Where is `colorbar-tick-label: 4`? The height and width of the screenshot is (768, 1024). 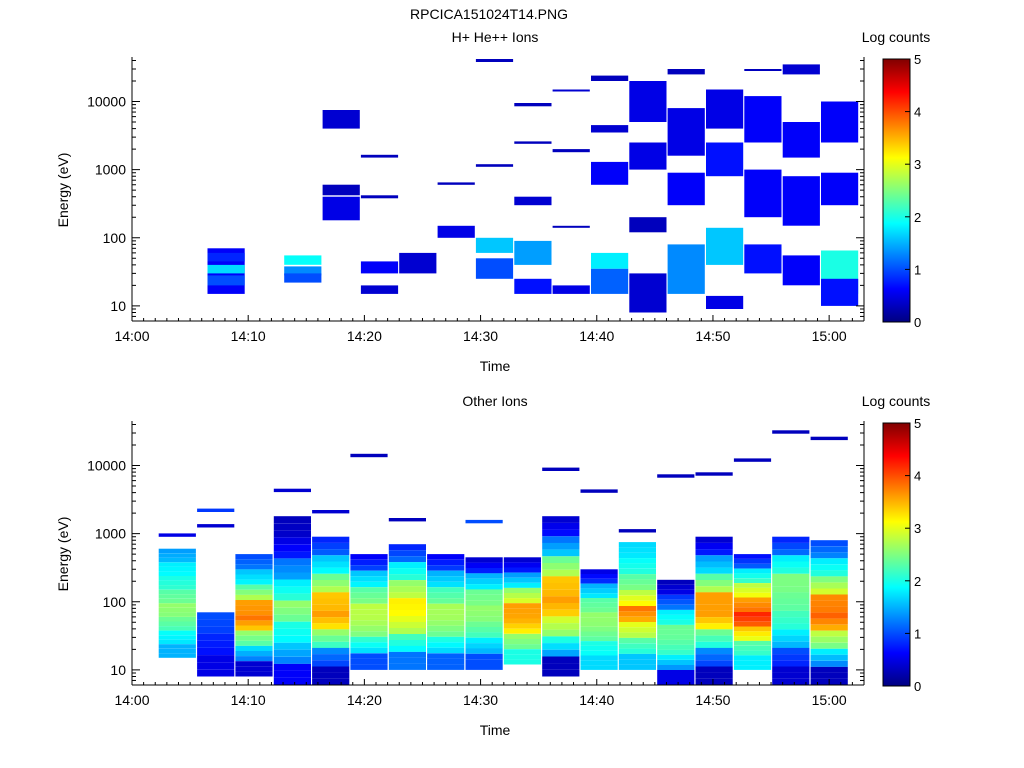
colorbar-tick-label: 4 is located at coordinates (917, 112).